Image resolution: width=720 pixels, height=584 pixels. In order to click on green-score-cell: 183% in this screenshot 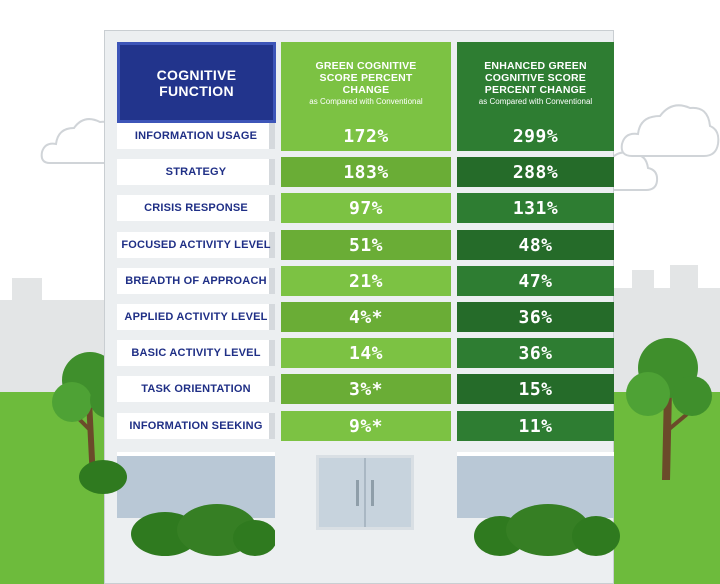, I will do `click(366, 172)`.